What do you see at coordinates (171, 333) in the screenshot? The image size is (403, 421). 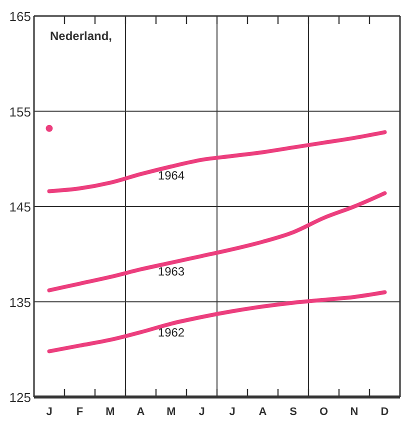 I see `series-label: 1962` at bounding box center [171, 333].